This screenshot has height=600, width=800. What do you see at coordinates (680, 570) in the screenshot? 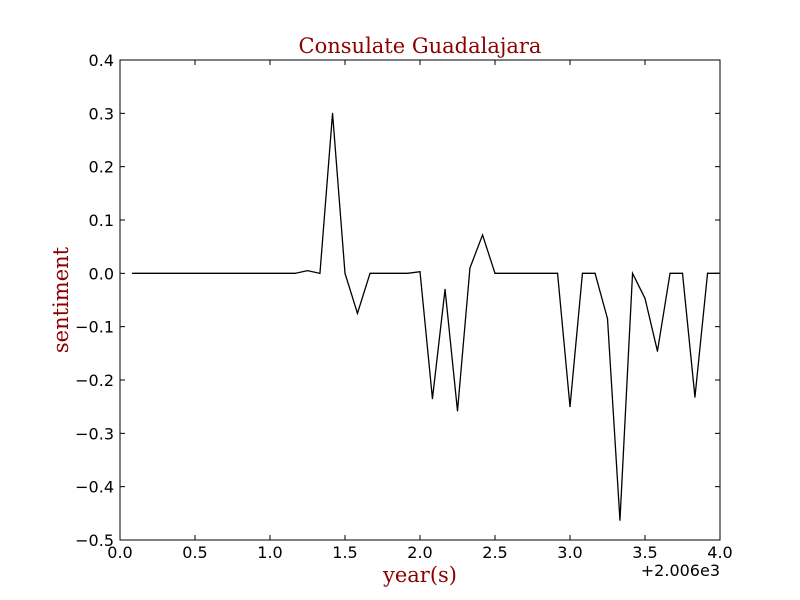
I see `x-offset-label: +2.006e3` at bounding box center [680, 570].